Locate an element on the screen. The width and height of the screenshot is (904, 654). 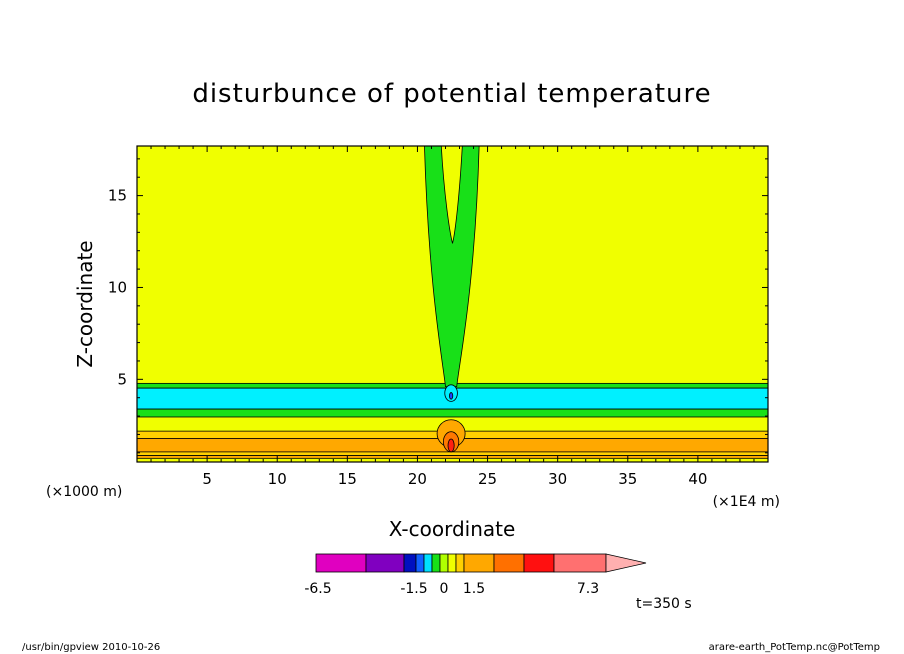
colorbar-label-zero: 0 is located at coordinates (444, 589).